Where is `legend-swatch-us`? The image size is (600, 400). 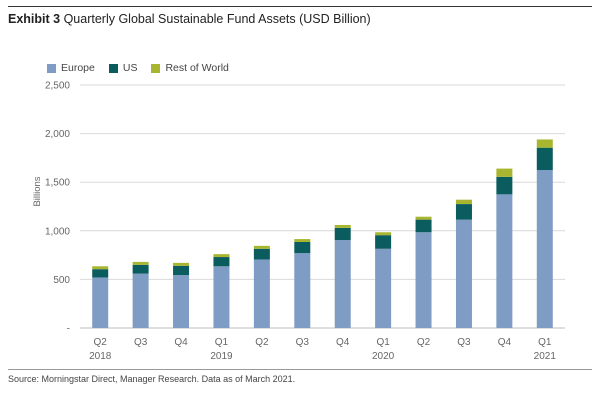 legend-swatch-us is located at coordinates (113, 68).